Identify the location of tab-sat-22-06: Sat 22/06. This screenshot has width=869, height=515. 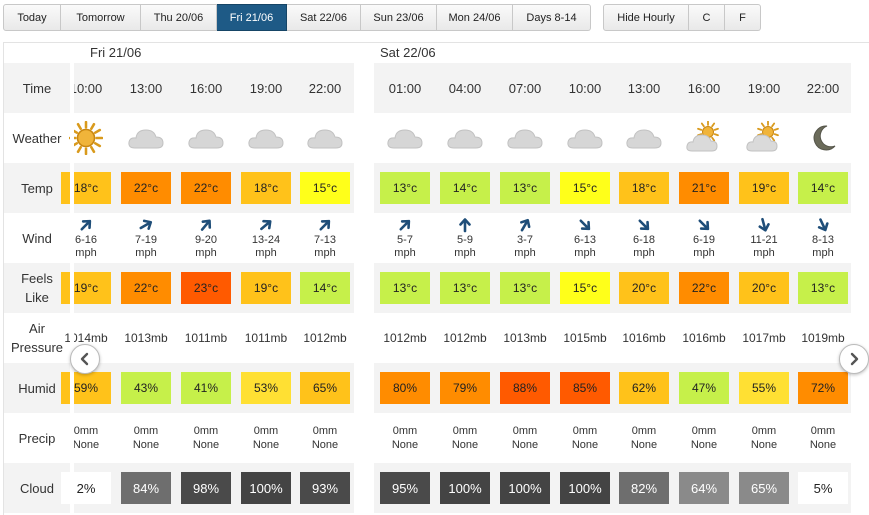
(324, 17).